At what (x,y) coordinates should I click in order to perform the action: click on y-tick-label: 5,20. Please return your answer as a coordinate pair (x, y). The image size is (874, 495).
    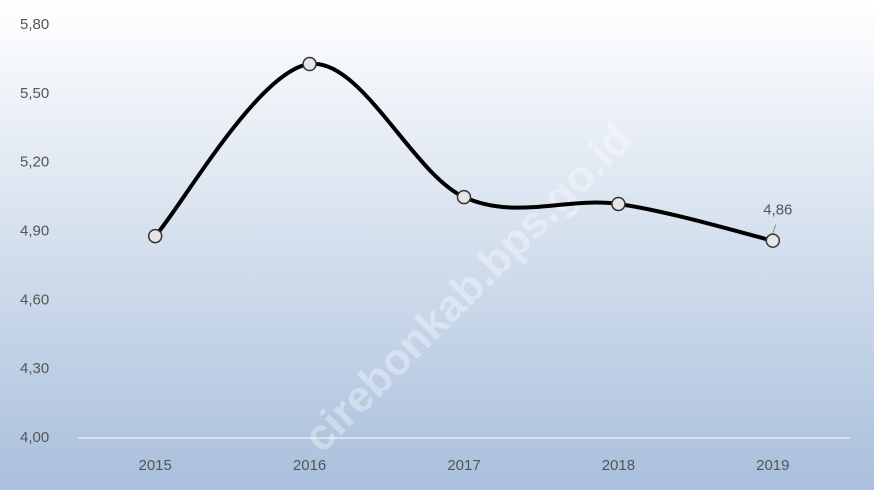
    Looking at the image, I should click on (34, 162).